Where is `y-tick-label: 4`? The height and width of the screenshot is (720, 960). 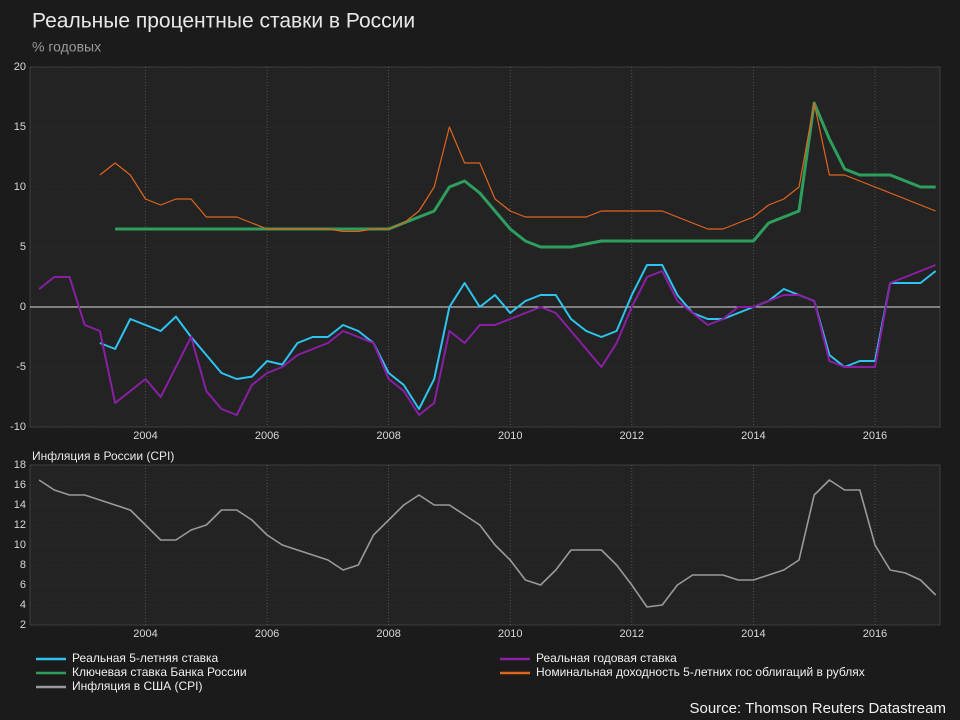
y-tick-label: 4 is located at coordinates (23, 605).